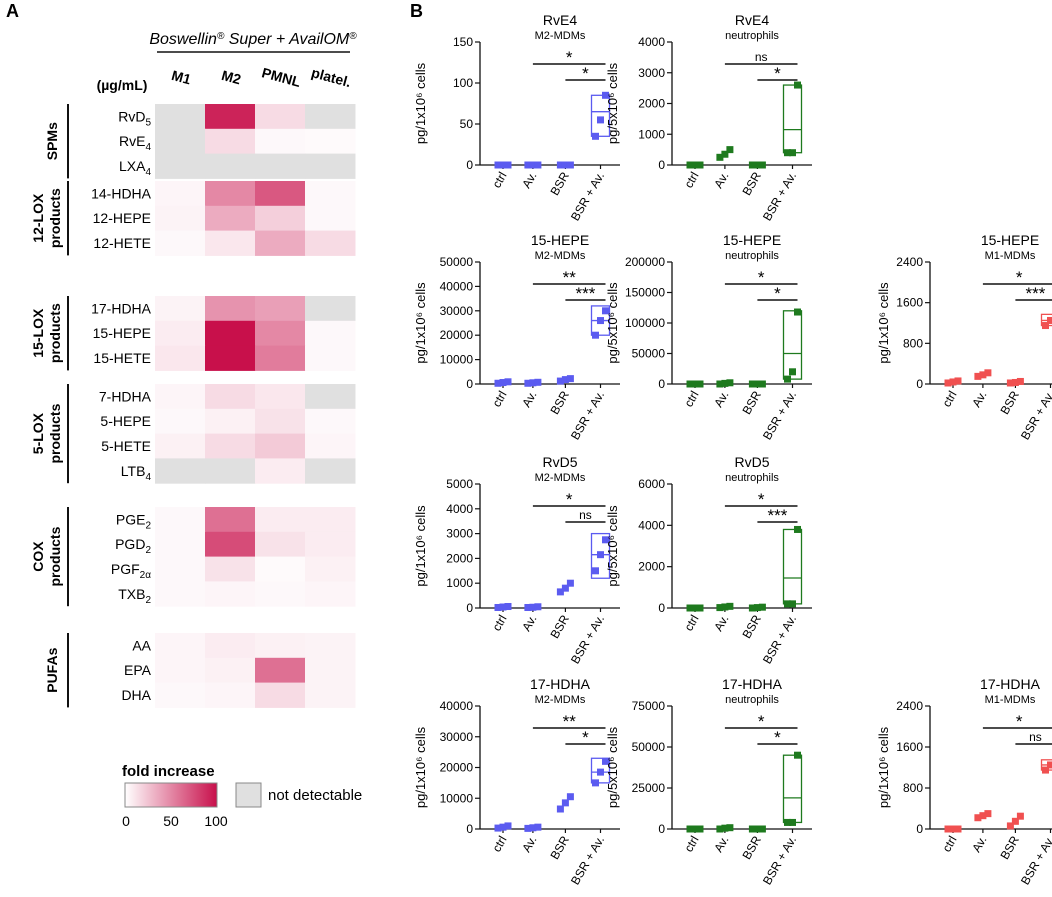 The height and width of the screenshot is (897, 1052). Describe the element at coordinates (52, 669) in the screenshot. I see `group-label: PUFAs` at that location.